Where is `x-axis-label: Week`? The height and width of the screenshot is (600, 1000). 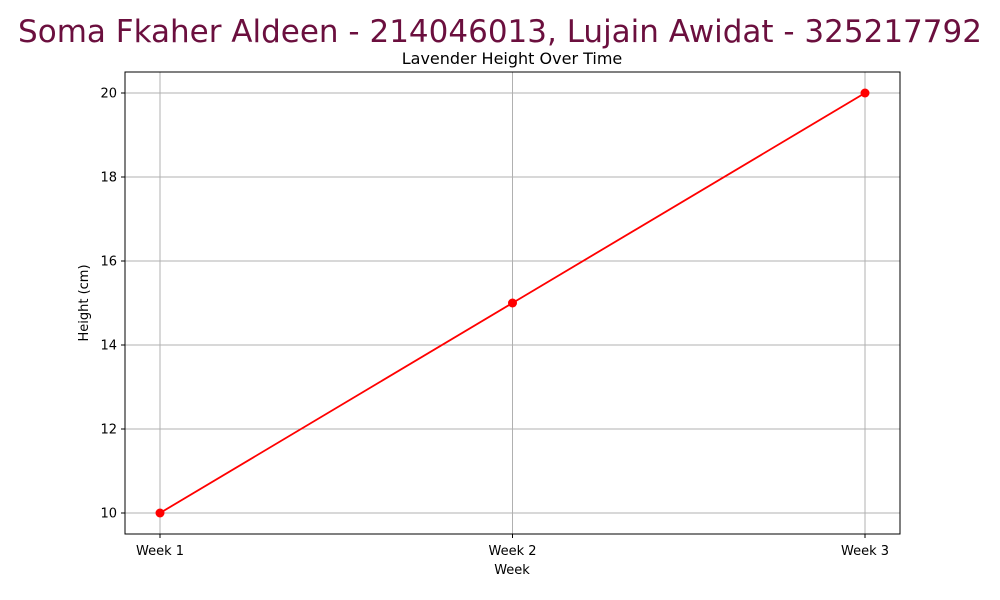
x-axis-label: Week is located at coordinates (512, 570).